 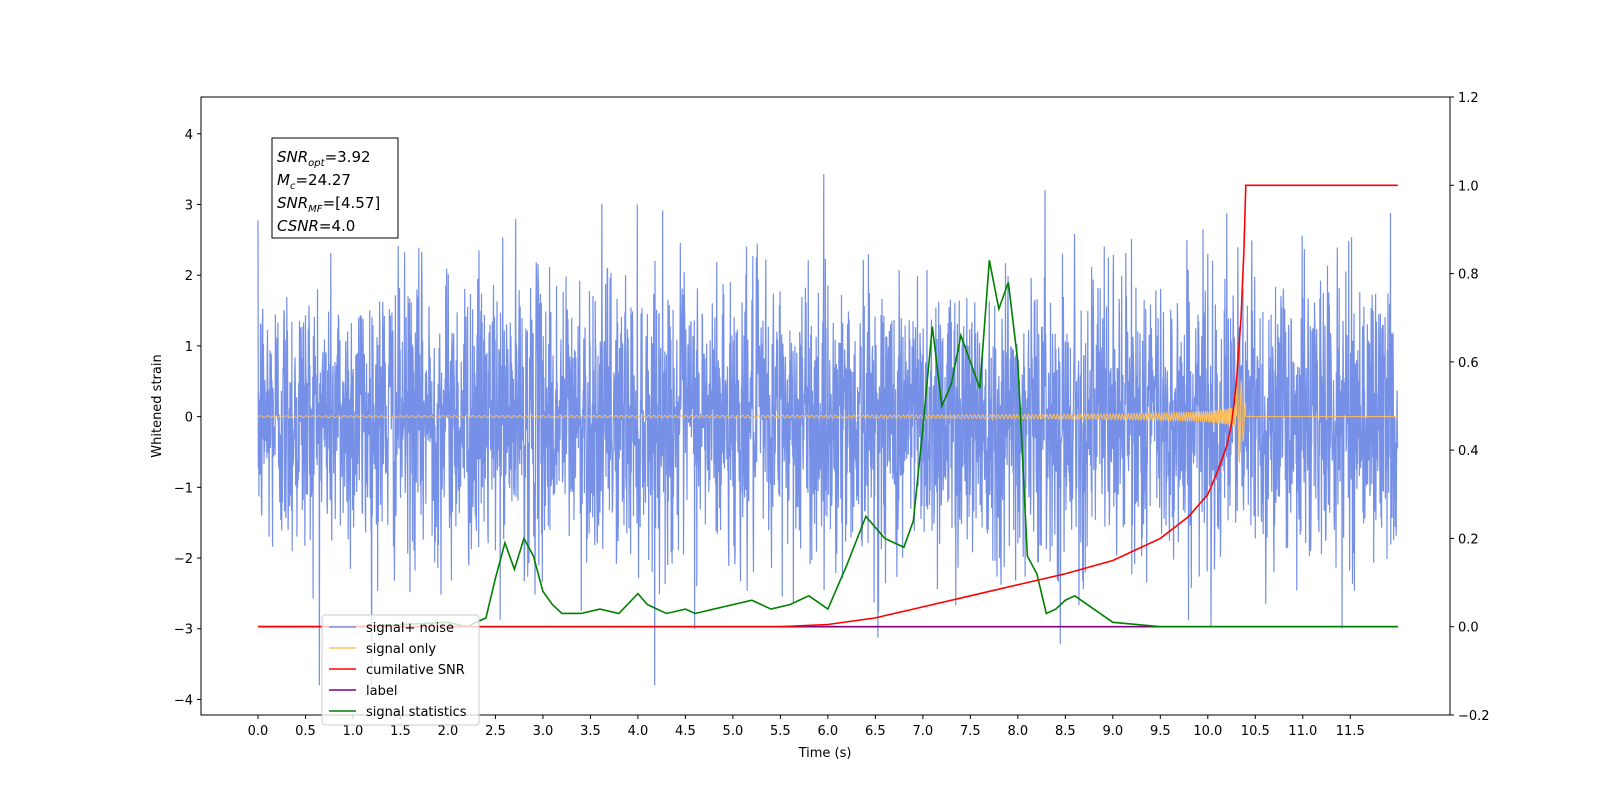 What do you see at coordinates (258, 731) in the screenshot?
I see `x-tick-label: 0.0` at bounding box center [258, 731].